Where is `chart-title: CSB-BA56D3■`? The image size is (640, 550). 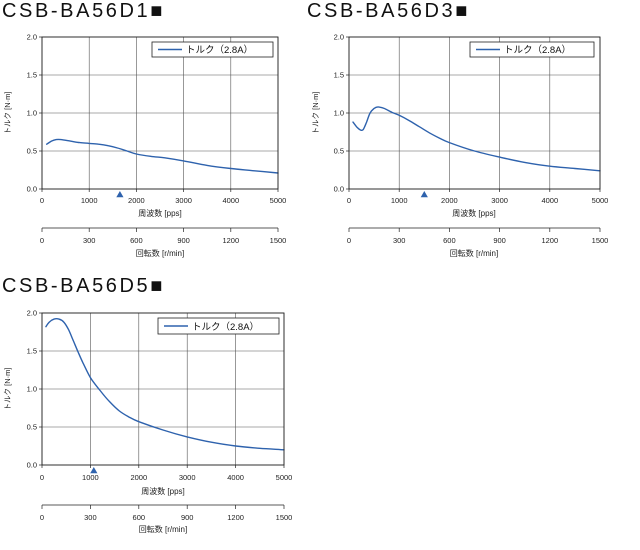
chart-title: CSB-BA56D3■ is located at coordinates (388, 11).